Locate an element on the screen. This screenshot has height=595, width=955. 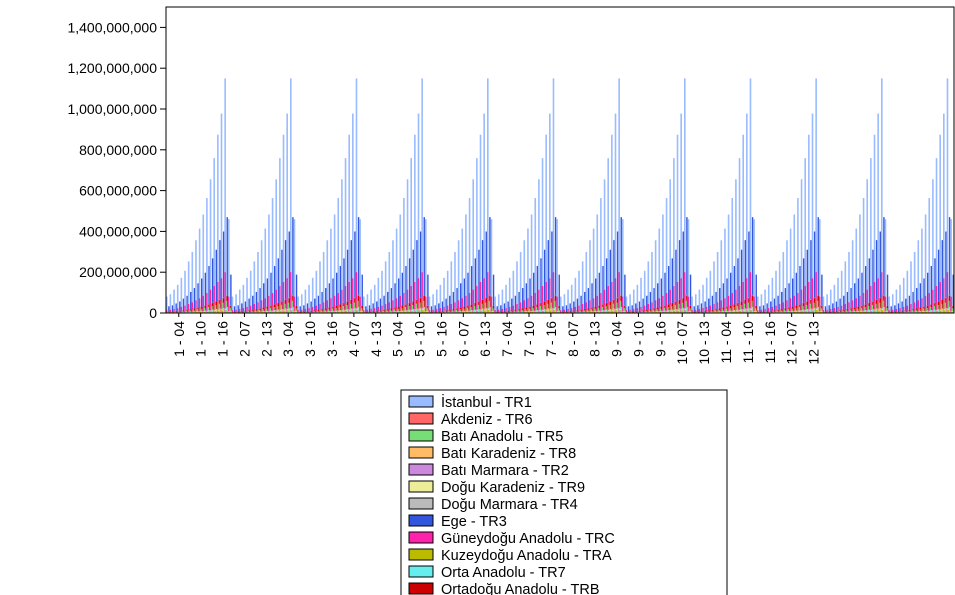
legend-label: Batı Karadeniz - TR8 is located at coordinates (508, 454).